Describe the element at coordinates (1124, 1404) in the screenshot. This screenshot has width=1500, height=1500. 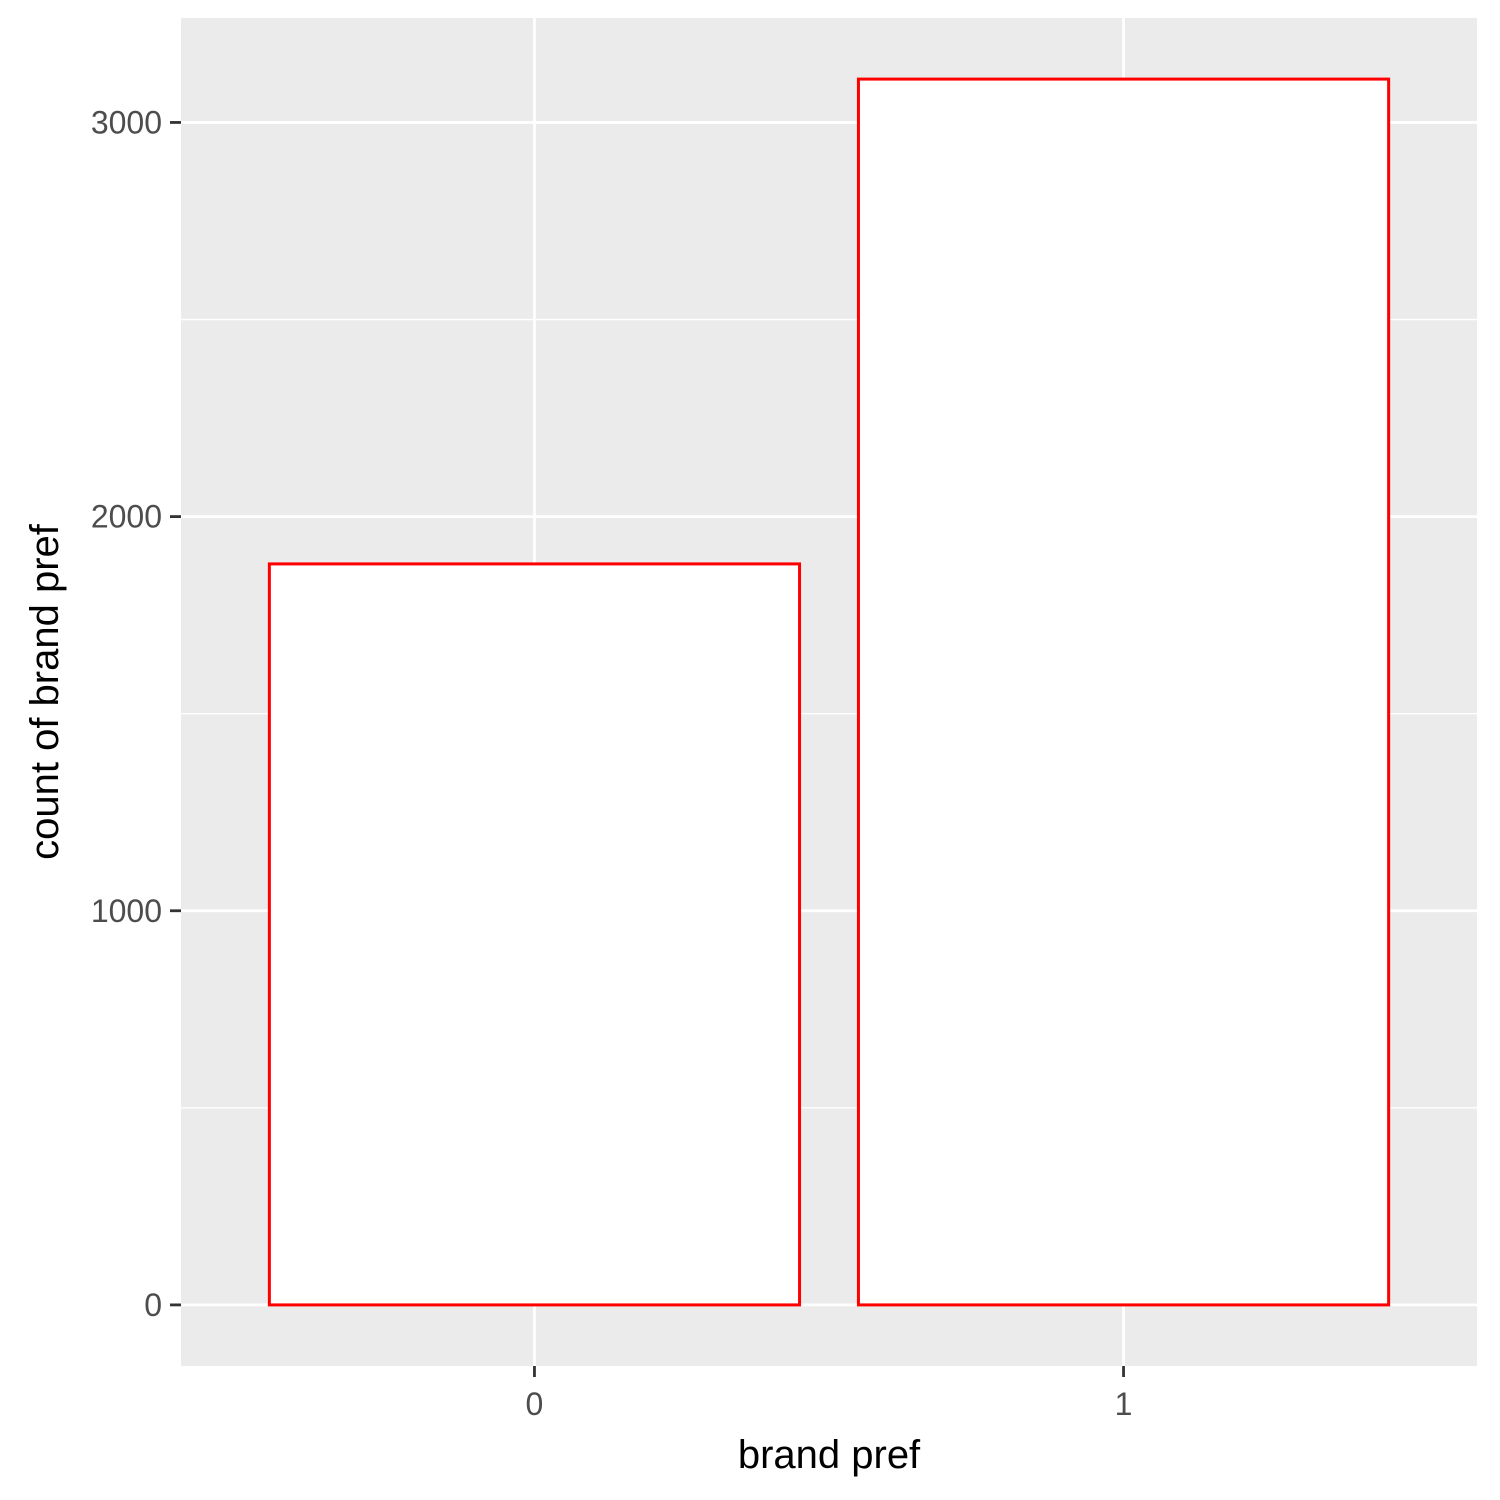
I see `x-tick-label: 1` at that location.